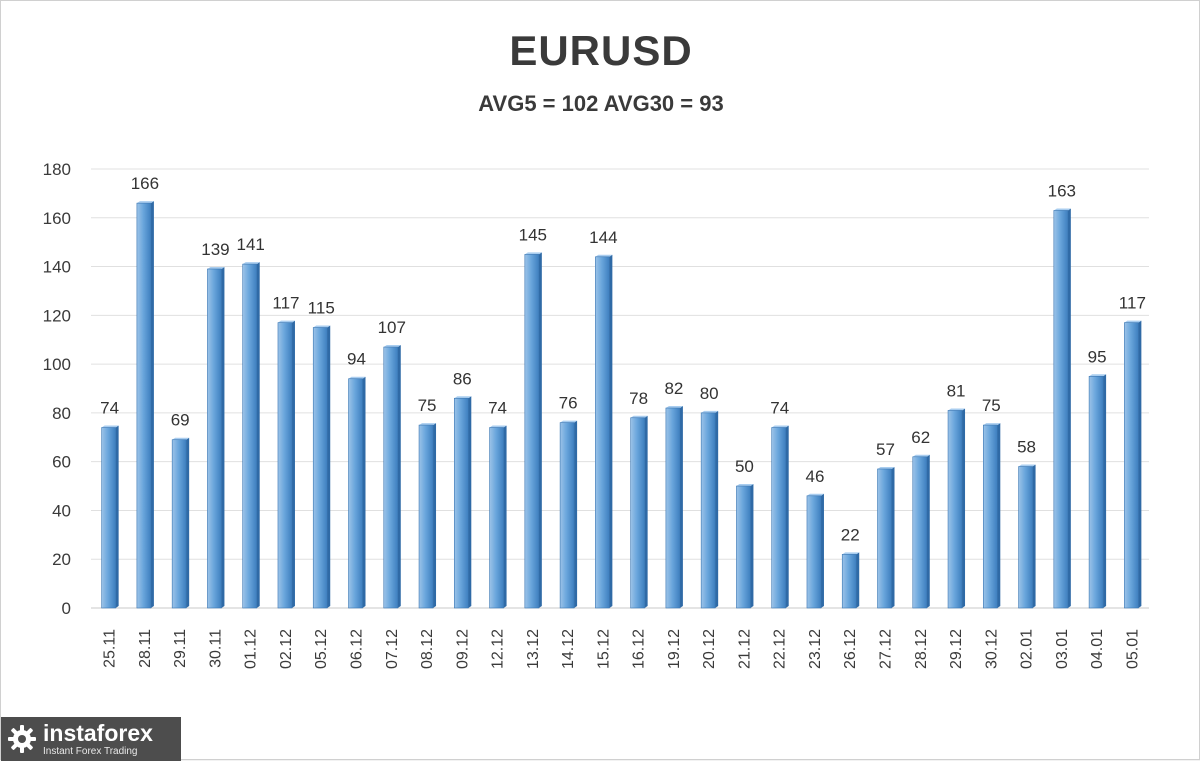 The height and width of the screenshot is (761, 1200). What do you see at coordinates (498, 649) in the screenshot?
I see `x-tick-label: 12.12` at bounding box center [498, 649].